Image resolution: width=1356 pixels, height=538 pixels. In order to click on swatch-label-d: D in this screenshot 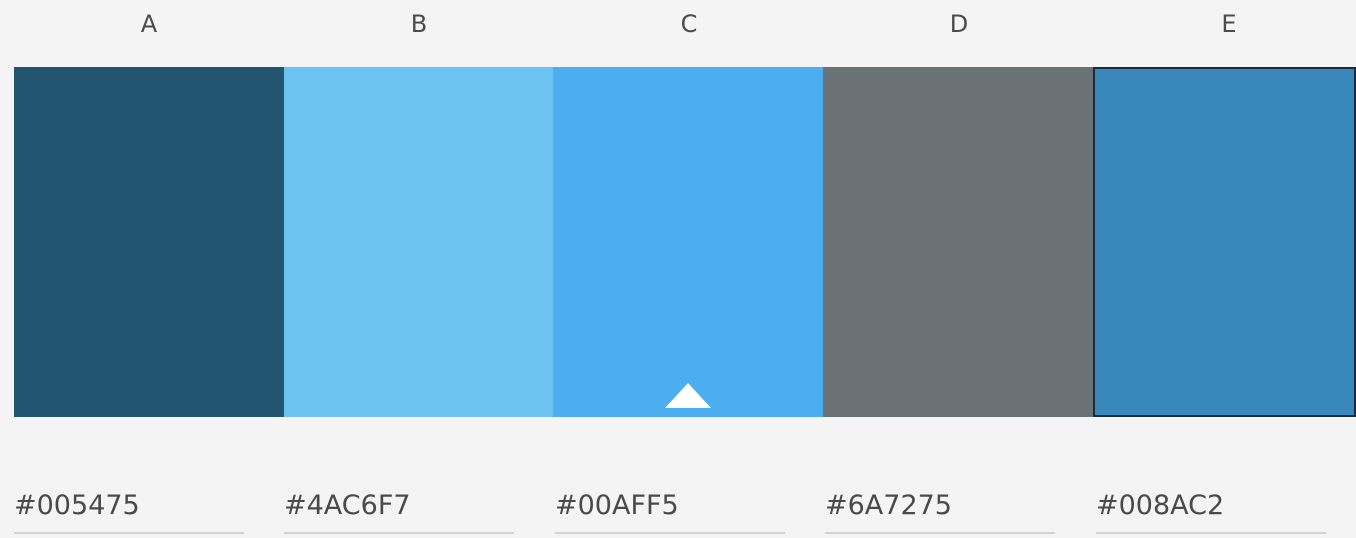, I will do `click(959, 24)`.